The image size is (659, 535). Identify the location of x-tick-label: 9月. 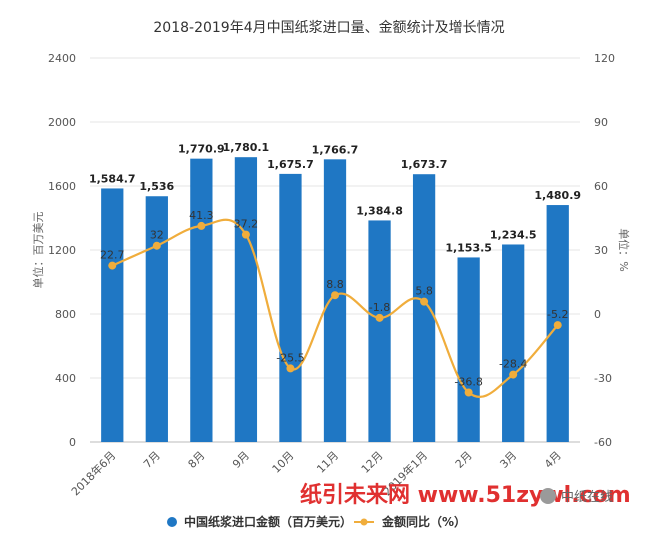
(241, 460).